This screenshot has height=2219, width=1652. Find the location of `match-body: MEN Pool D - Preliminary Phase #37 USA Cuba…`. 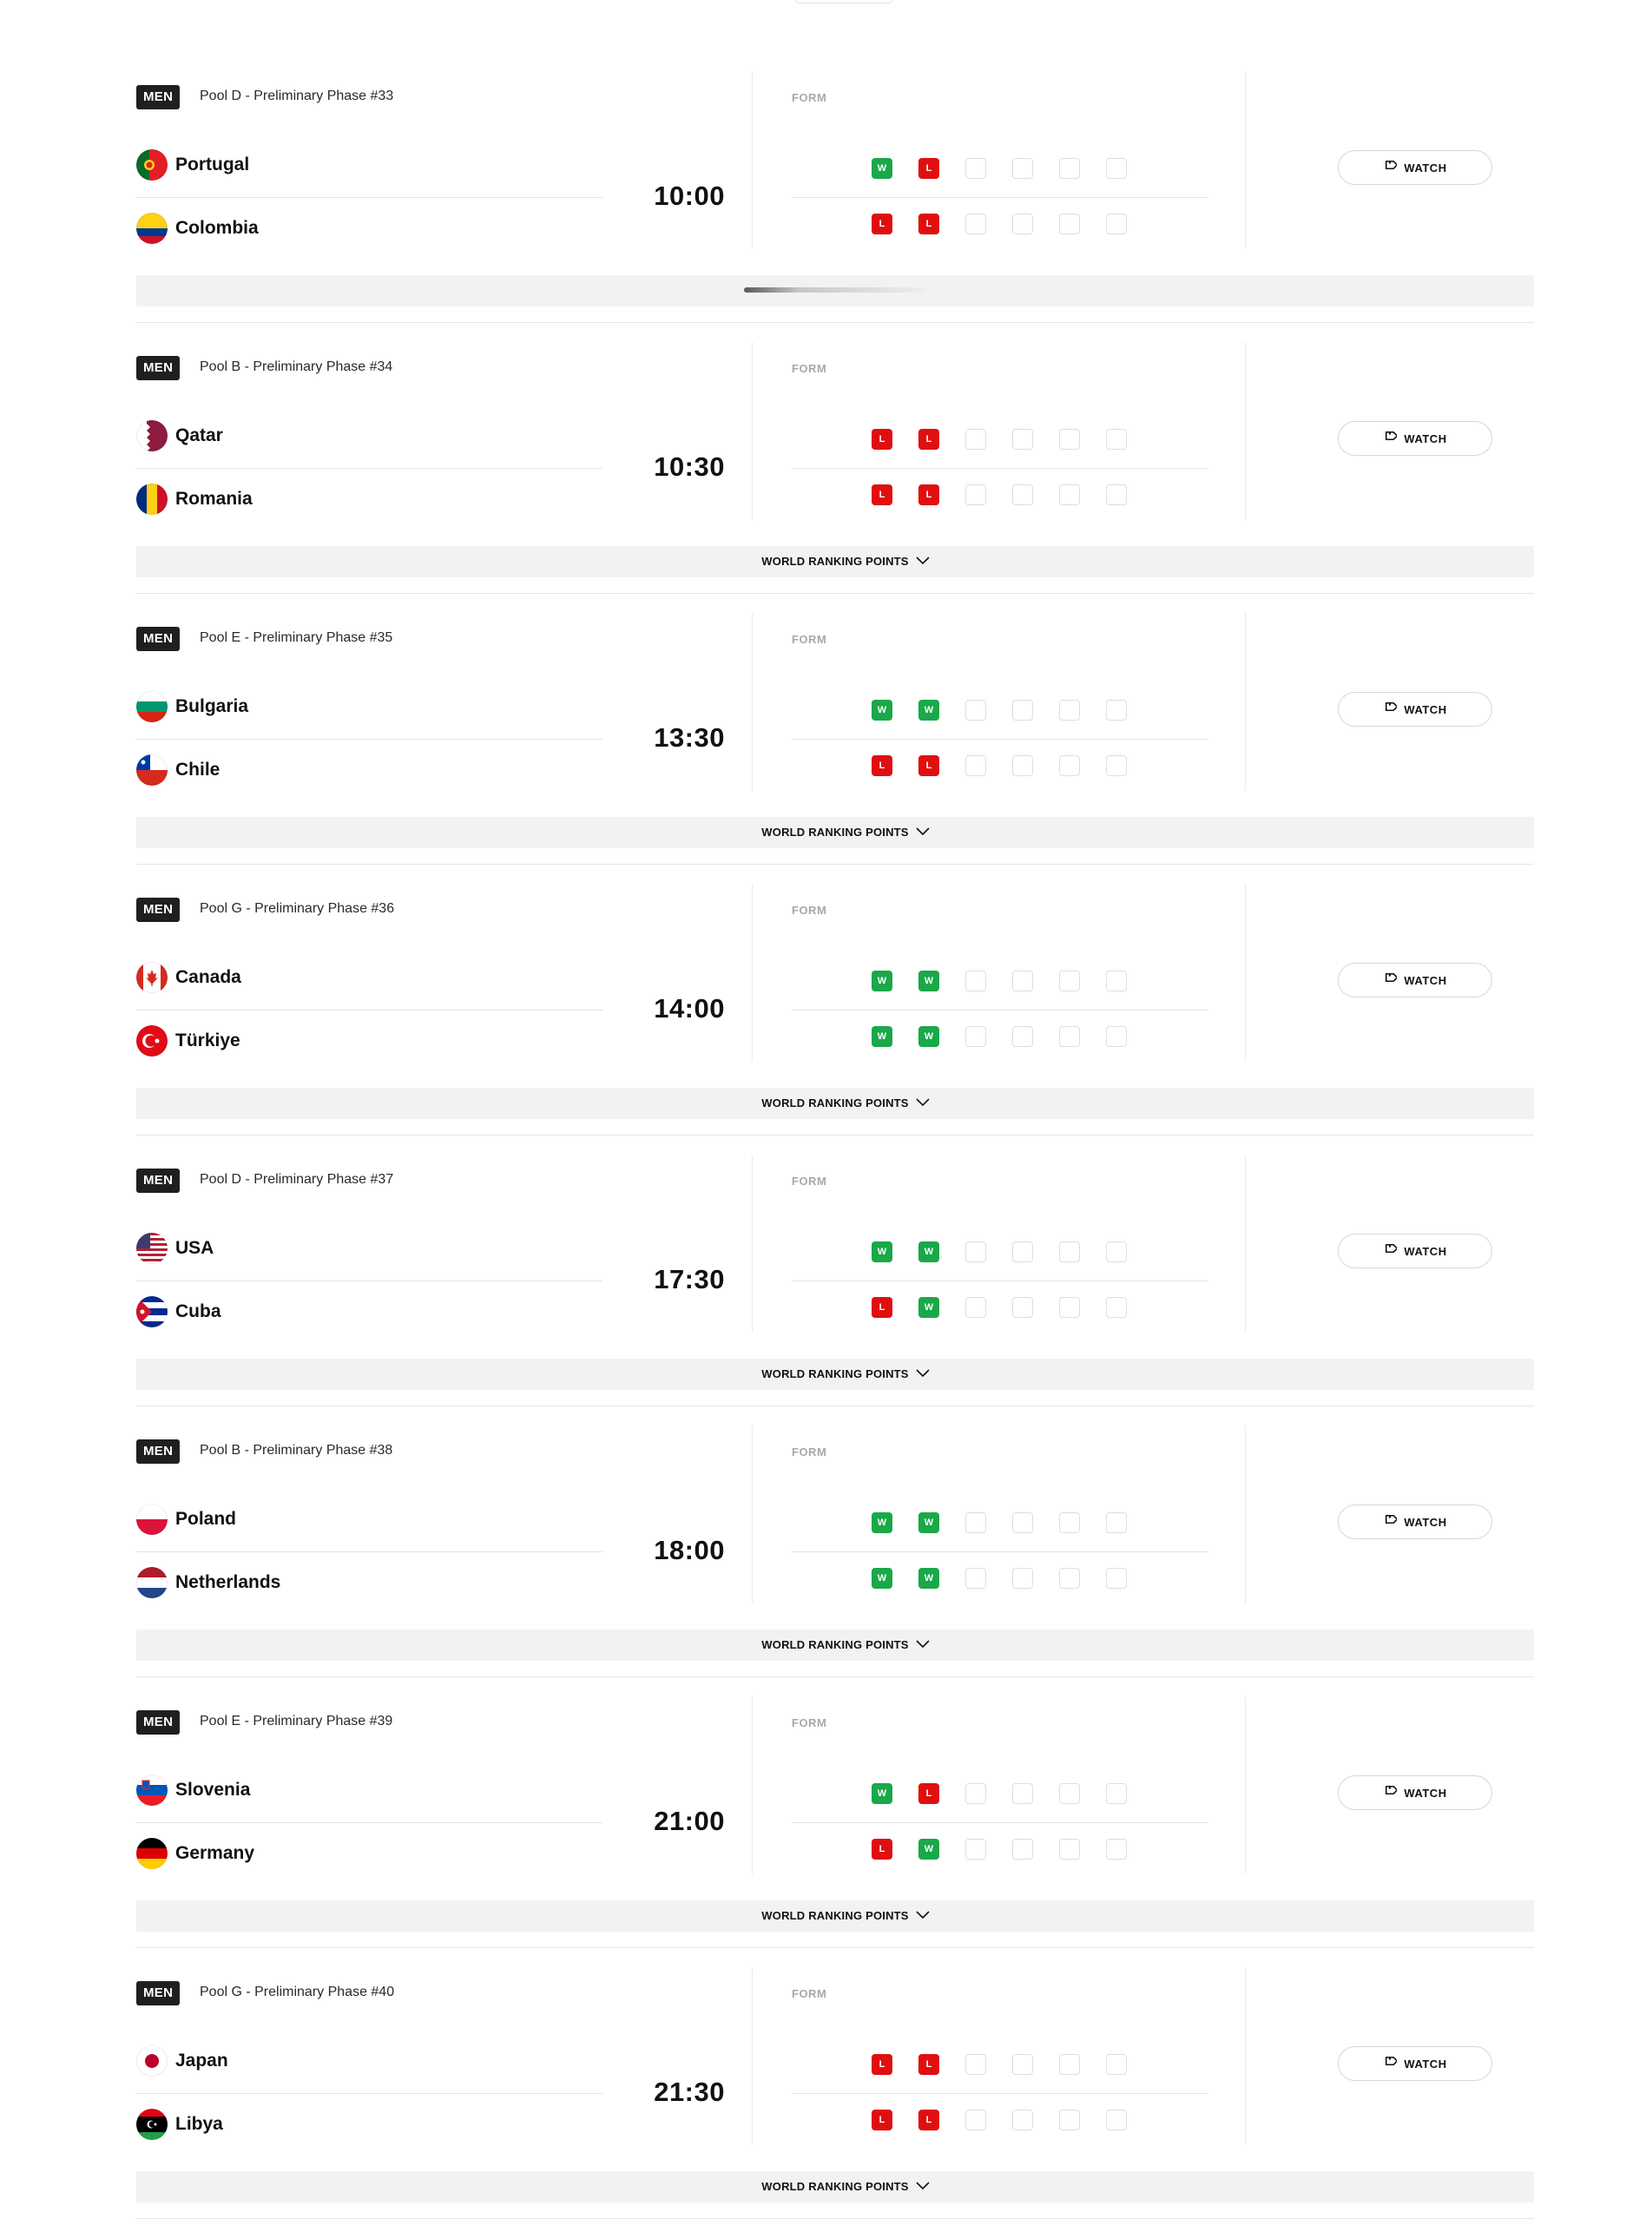

match-body: MEN Pool D - Preliminary Phase #37 USA Cuba… is located at coordinates (835, 1221).